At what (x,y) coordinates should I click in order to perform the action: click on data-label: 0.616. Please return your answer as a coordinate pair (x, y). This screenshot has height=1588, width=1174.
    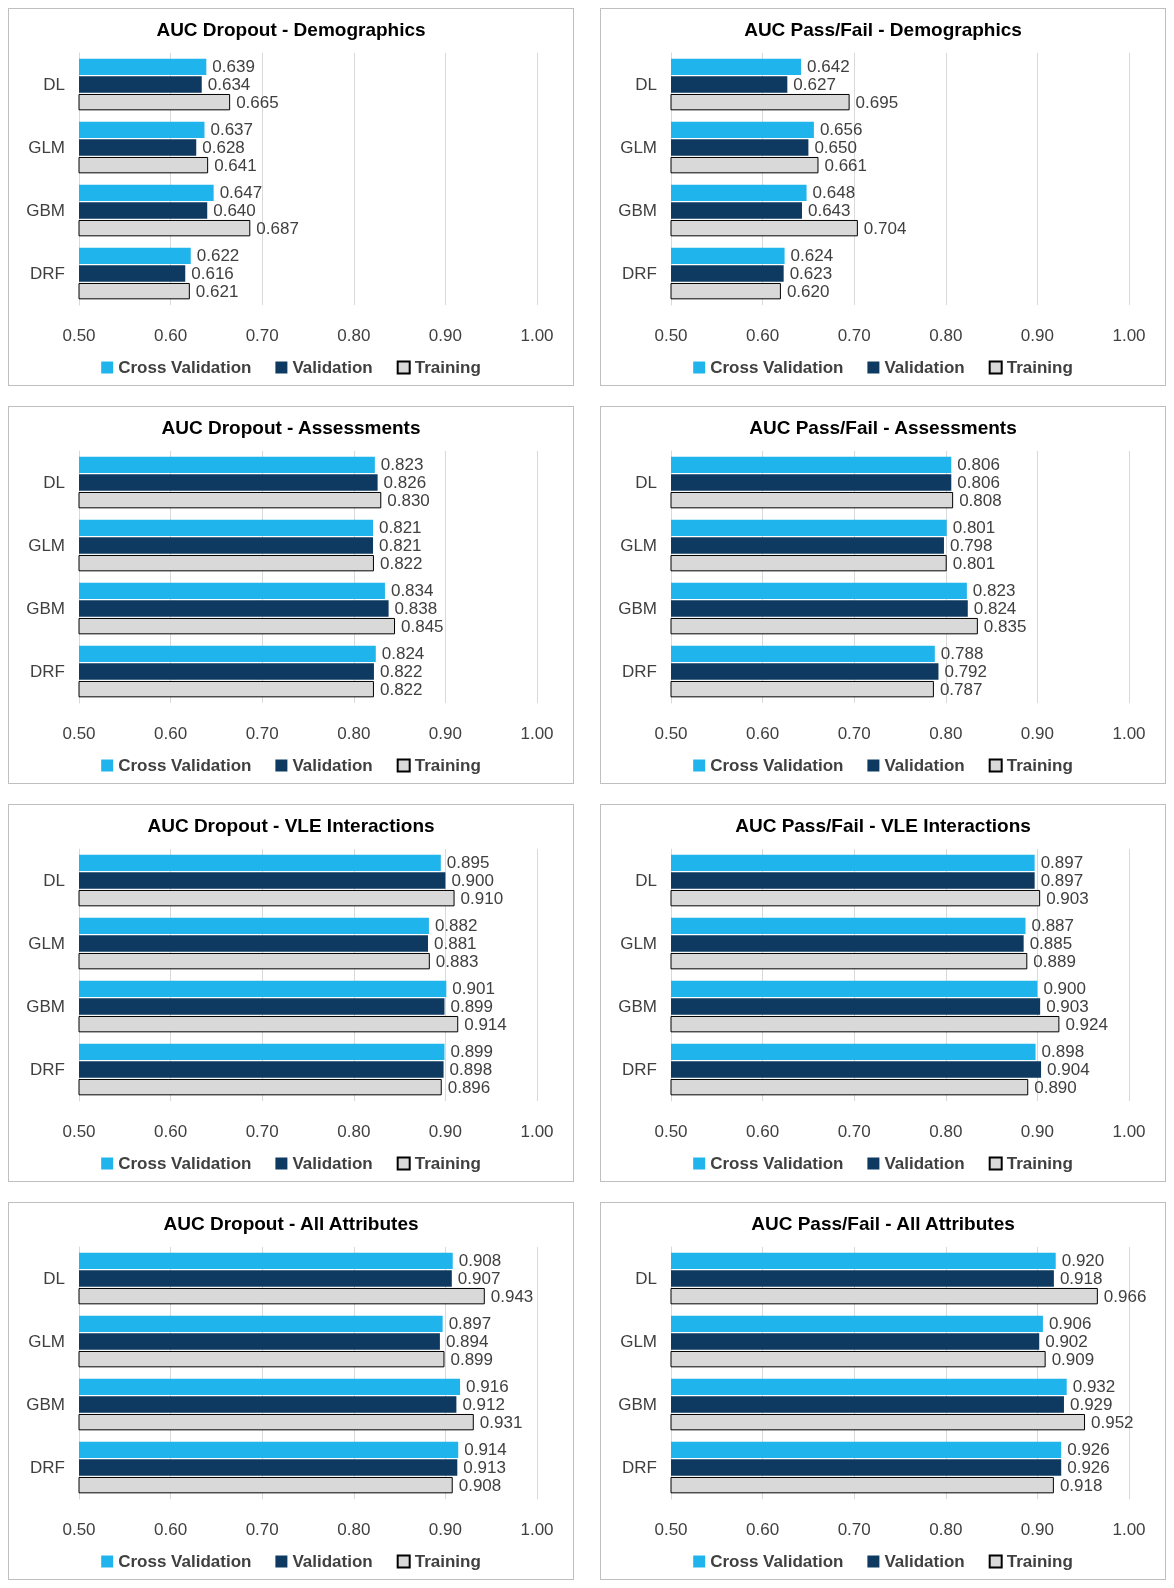
    Looking at the image, I should click on (212, 273).